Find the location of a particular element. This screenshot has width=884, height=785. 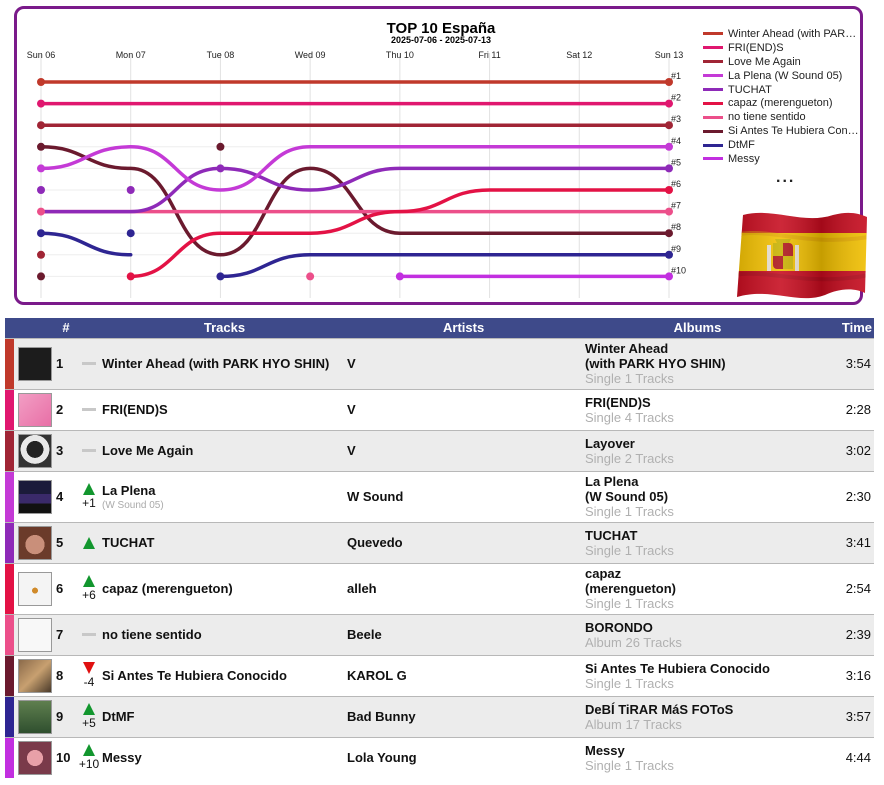

track-title-cell: DtMF is located at coordinates (224, 716).